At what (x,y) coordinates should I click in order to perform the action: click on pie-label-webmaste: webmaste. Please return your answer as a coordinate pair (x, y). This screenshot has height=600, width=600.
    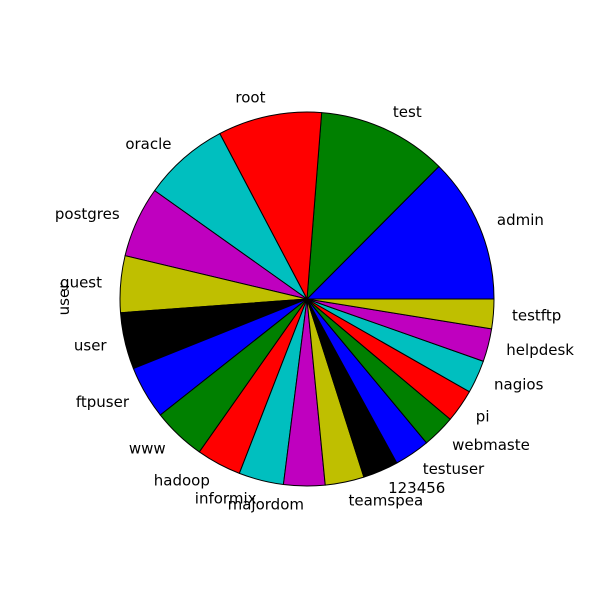
    Looking at the image, I should click on (491, 445).